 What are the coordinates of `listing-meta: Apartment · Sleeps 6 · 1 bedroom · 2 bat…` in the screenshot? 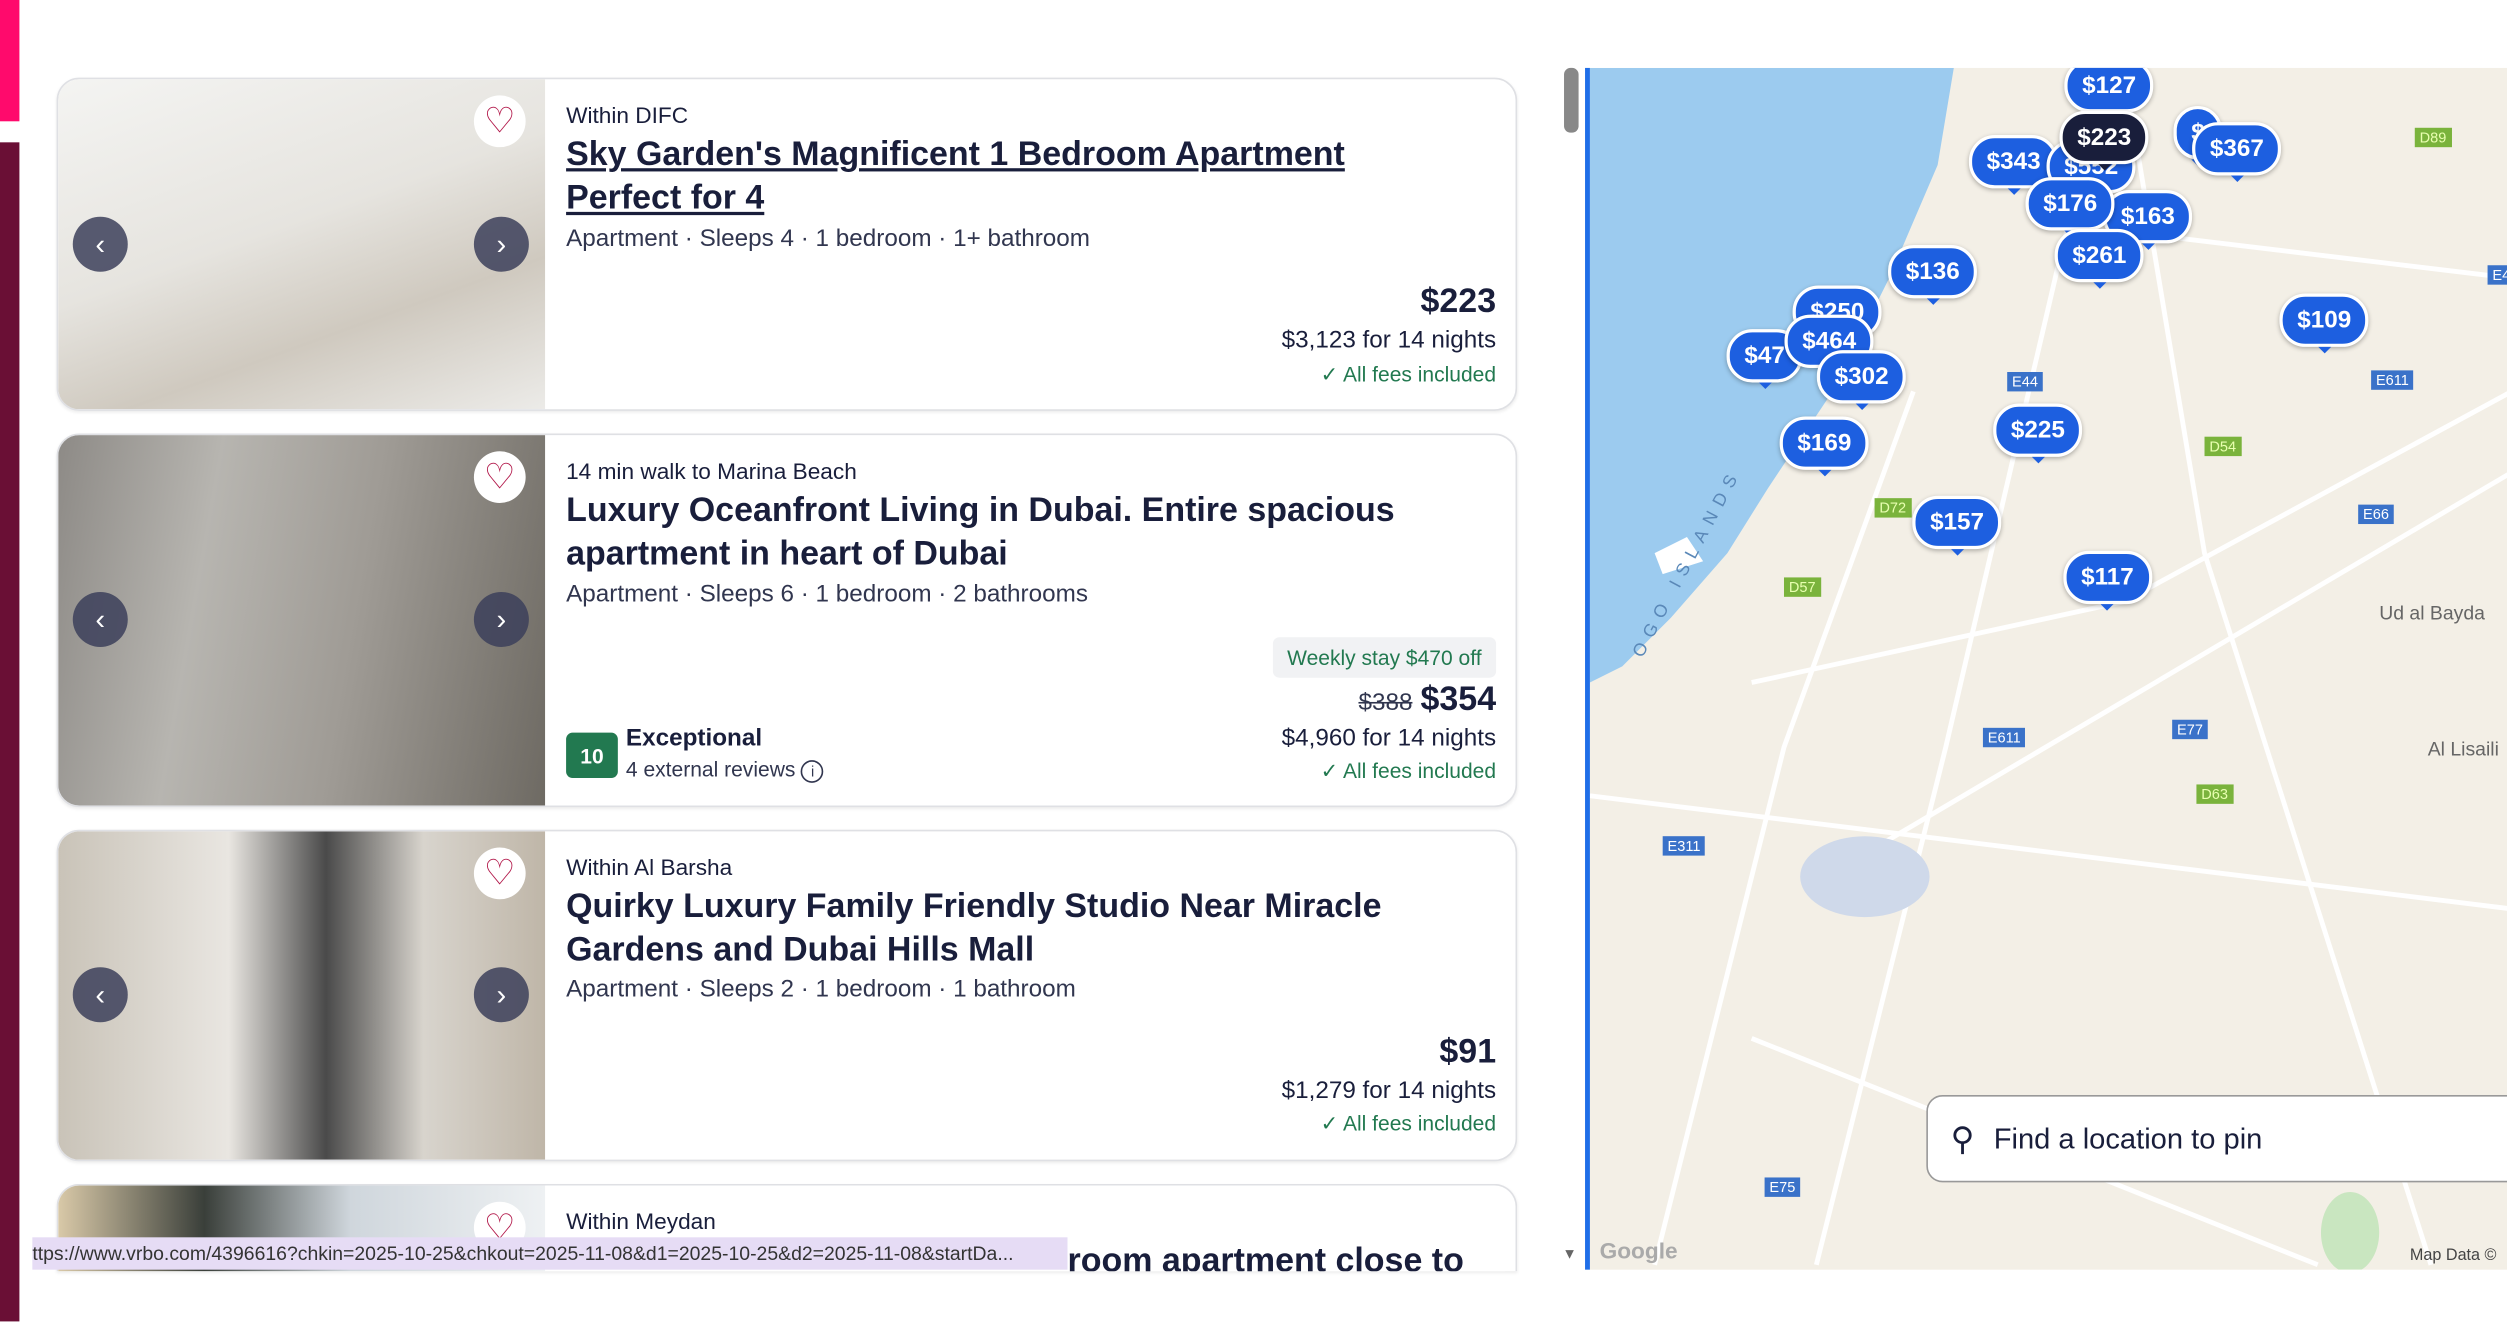 It's located at (827, 594).